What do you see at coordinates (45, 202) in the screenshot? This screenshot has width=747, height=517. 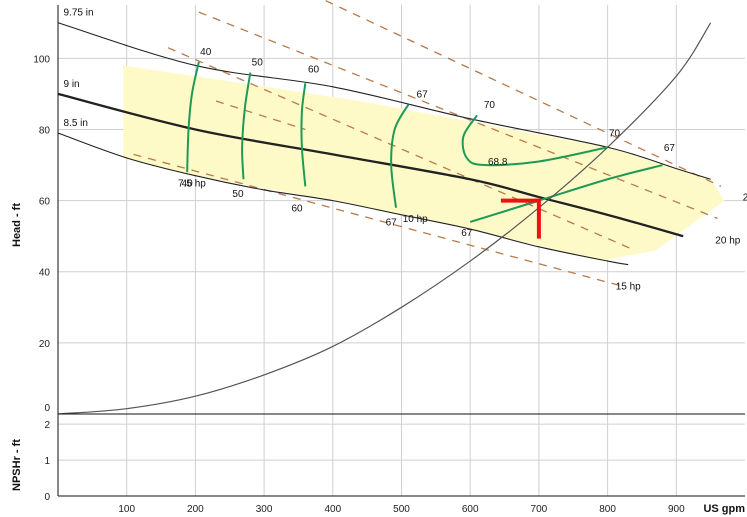 I see `head-tick-label: 60` at bounding box center [45, 202].